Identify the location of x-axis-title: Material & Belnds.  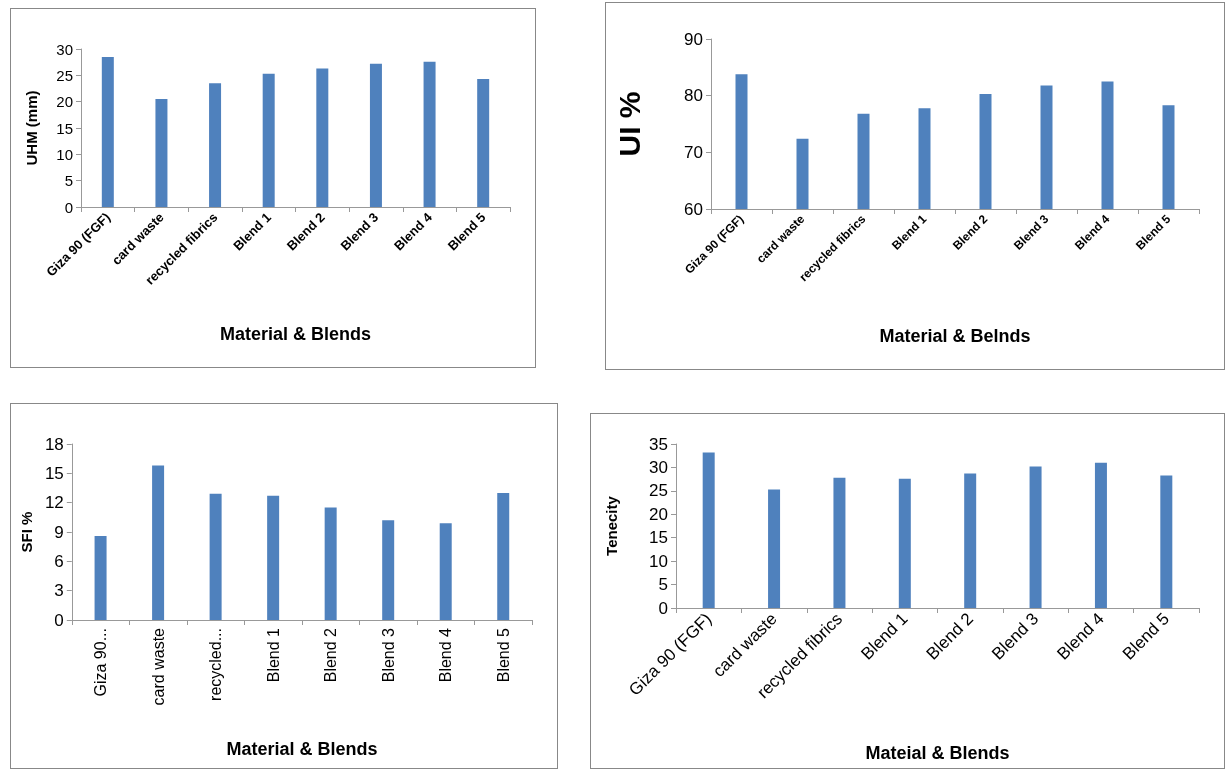
(955, 336).